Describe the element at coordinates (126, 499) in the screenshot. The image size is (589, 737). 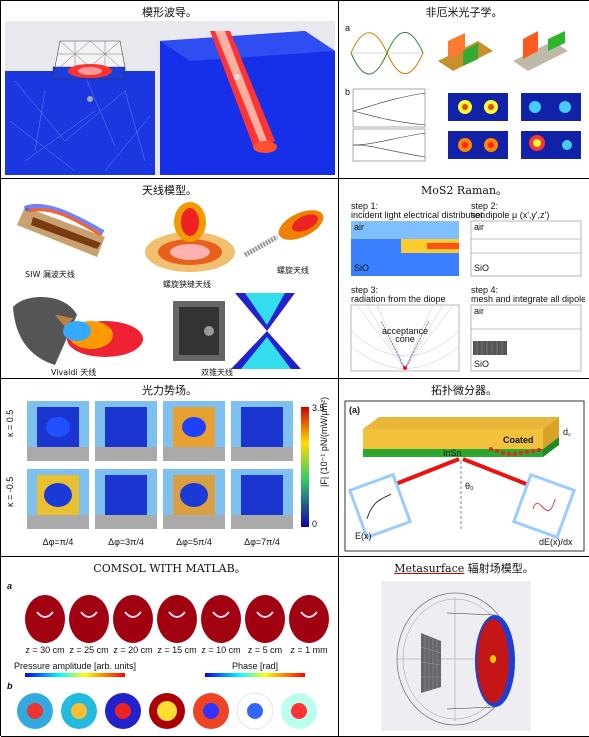
I see `force-map-r2c2` at that location.